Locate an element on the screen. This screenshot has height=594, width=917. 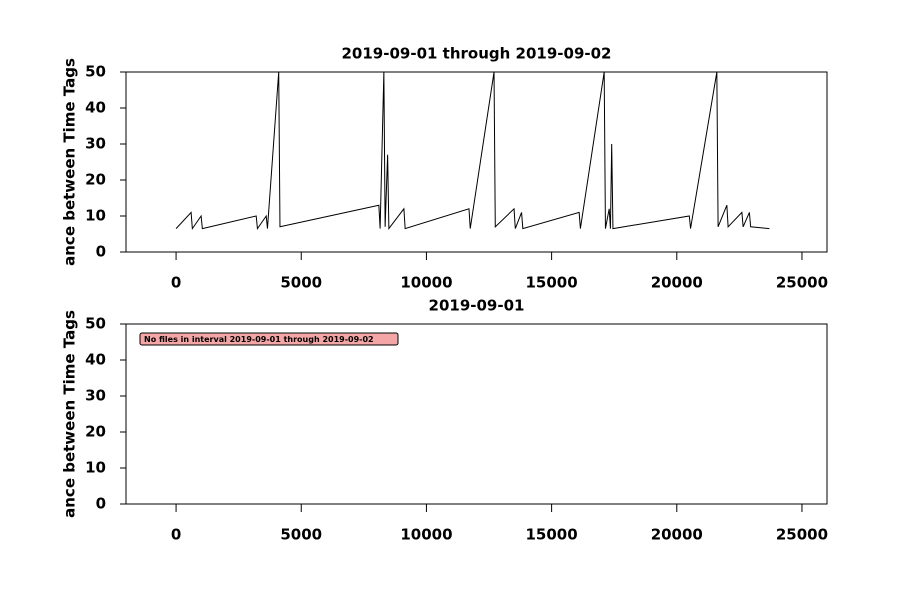
chart-title: 2019-09-01 is located at coordinates (477, 306).